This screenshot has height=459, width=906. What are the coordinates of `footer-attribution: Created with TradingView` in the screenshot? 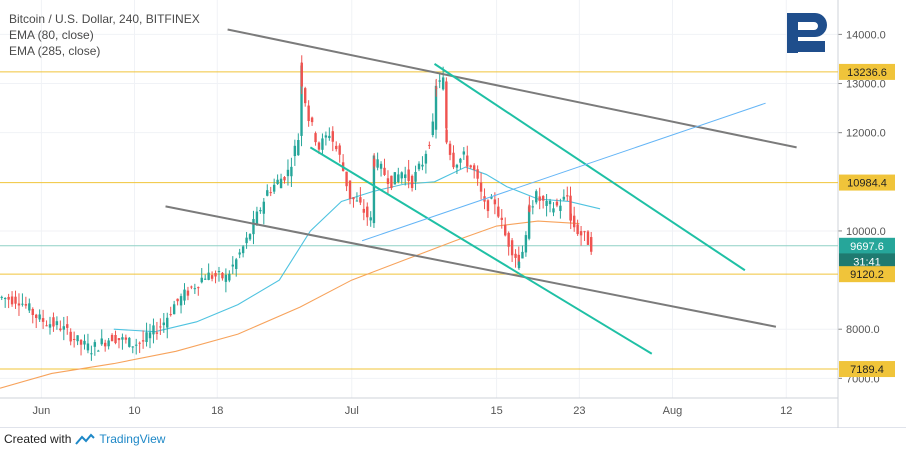 It's located at (84, 439).